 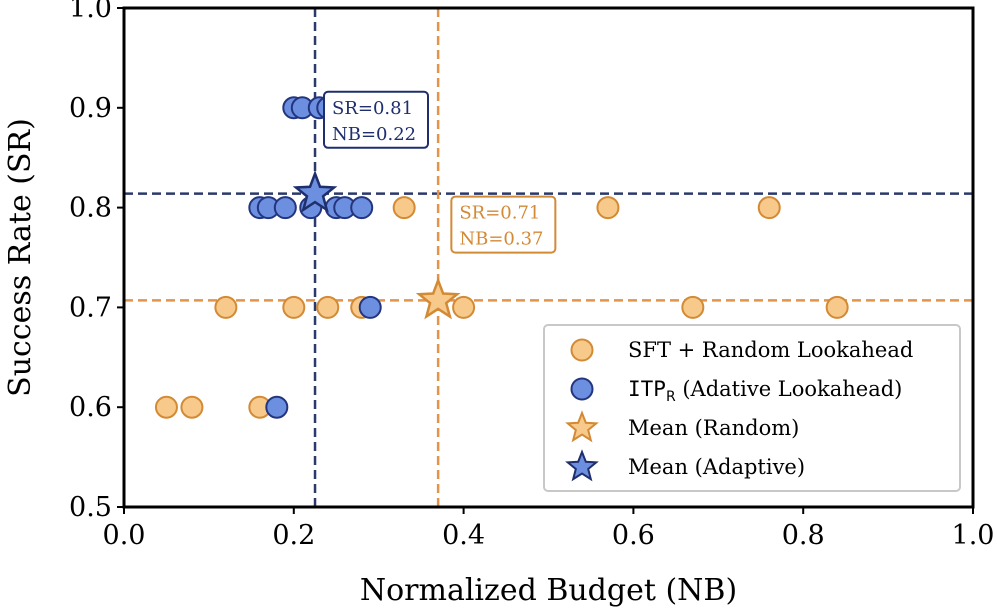 What do you see at coordinates (765, 391) in the screenshot?
I see `legend-label: ITPR (Adative Lookahead)` at bounding box center [765, 391].